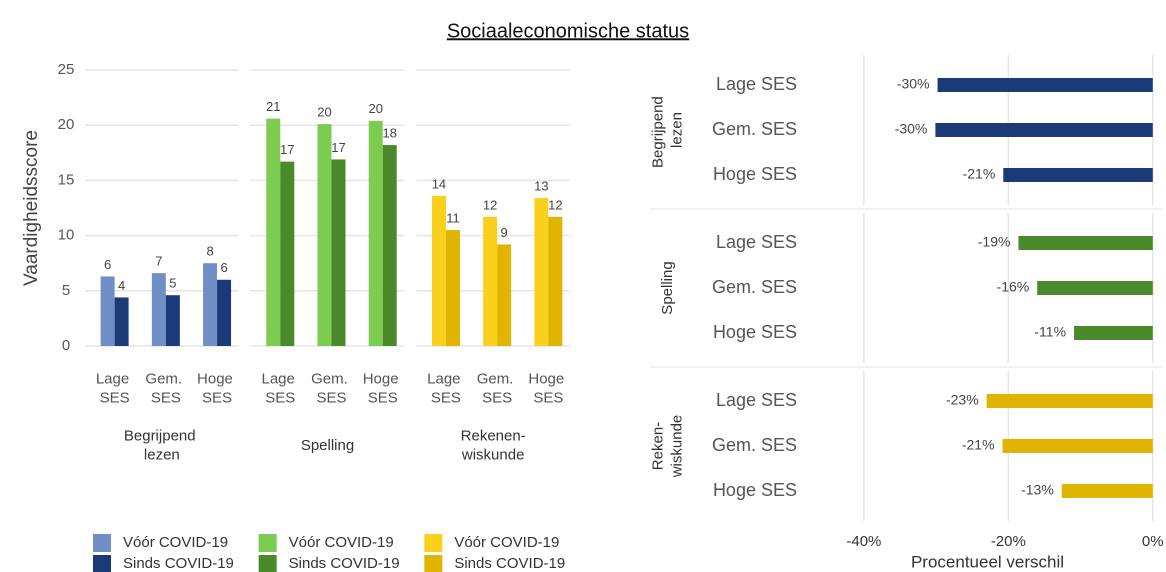 This screenshot has height=572, width=1166. Describe the element at coordinates (453, 218) in the screenshot. I see `value-label: 11` at that location.